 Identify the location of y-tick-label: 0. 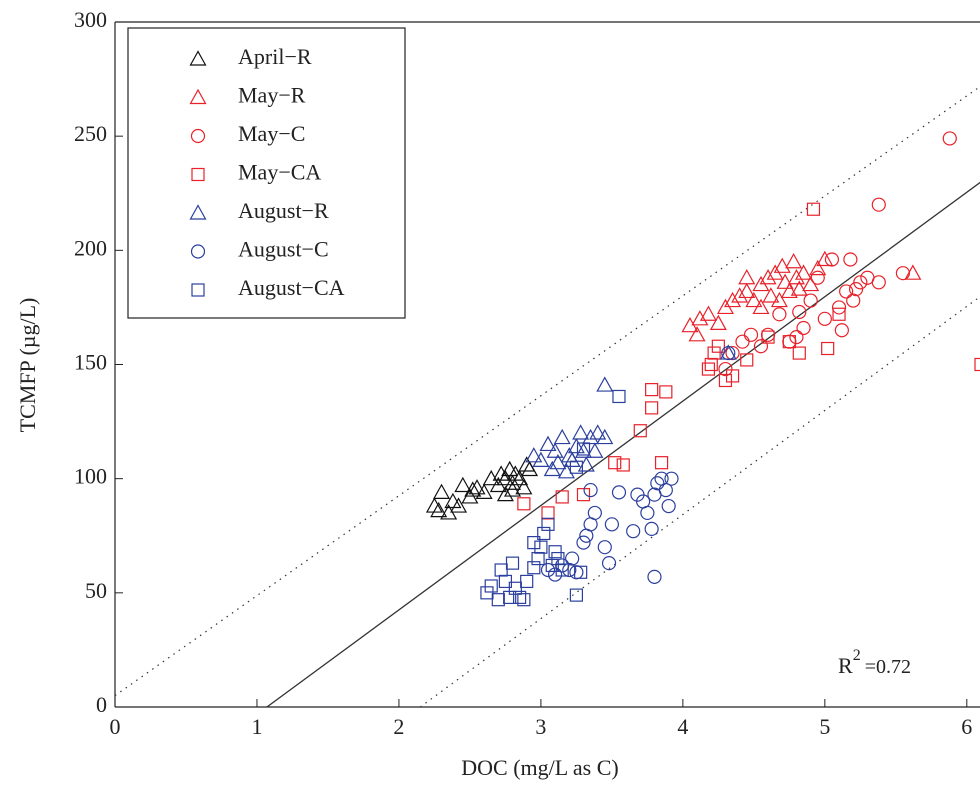
(101, 704).